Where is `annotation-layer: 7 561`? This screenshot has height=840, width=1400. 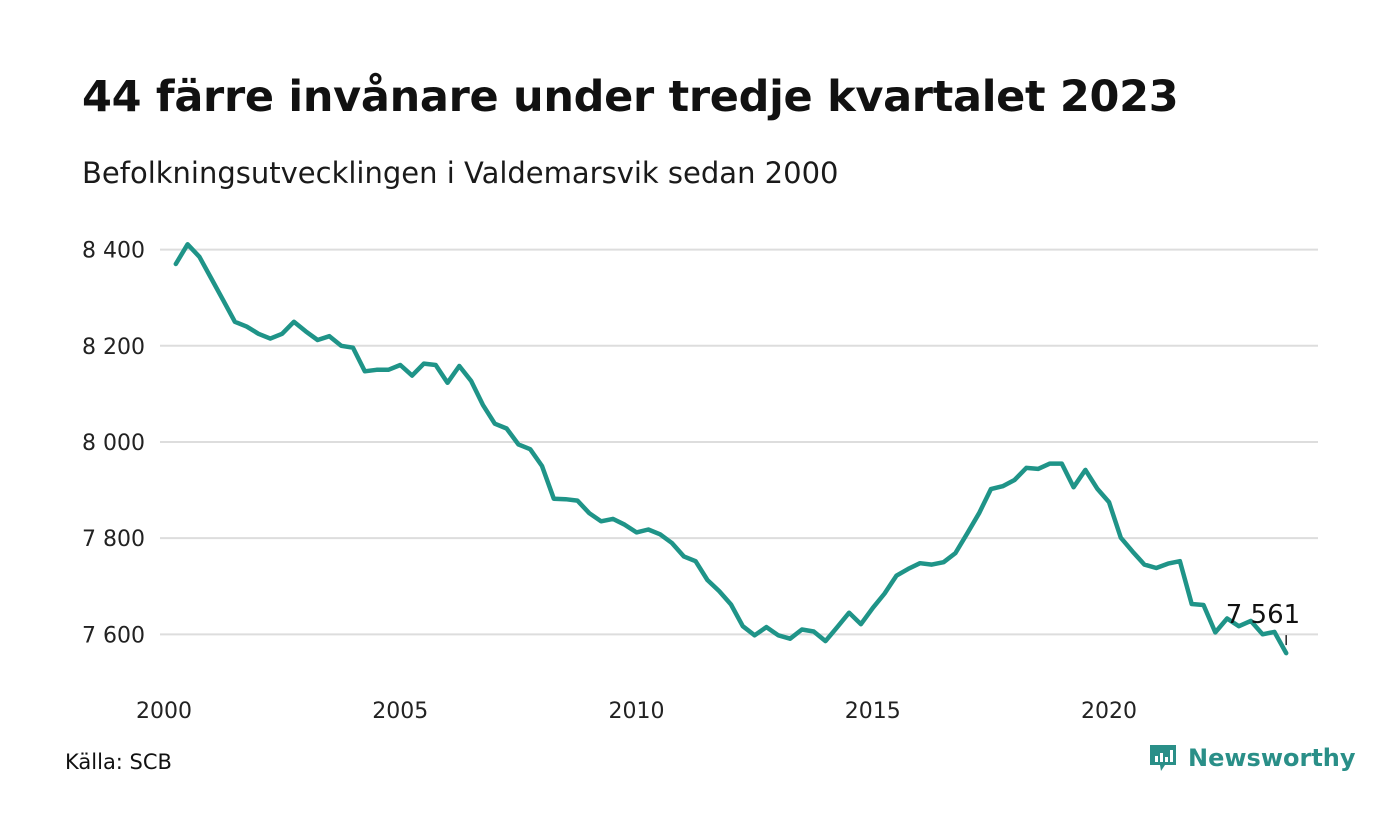 annotation-layer: 7 561 is located at coordinates (1263, 623).